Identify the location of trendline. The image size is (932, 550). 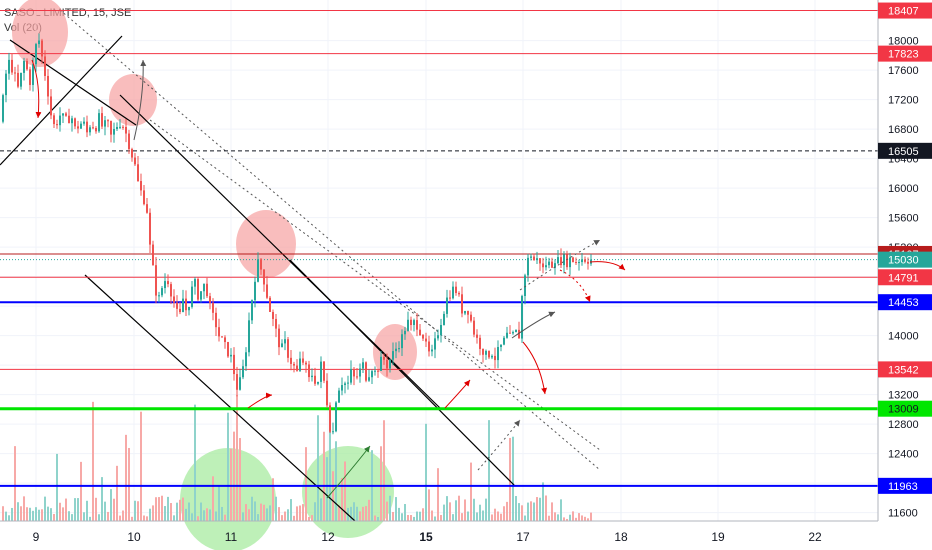
(402, 373).